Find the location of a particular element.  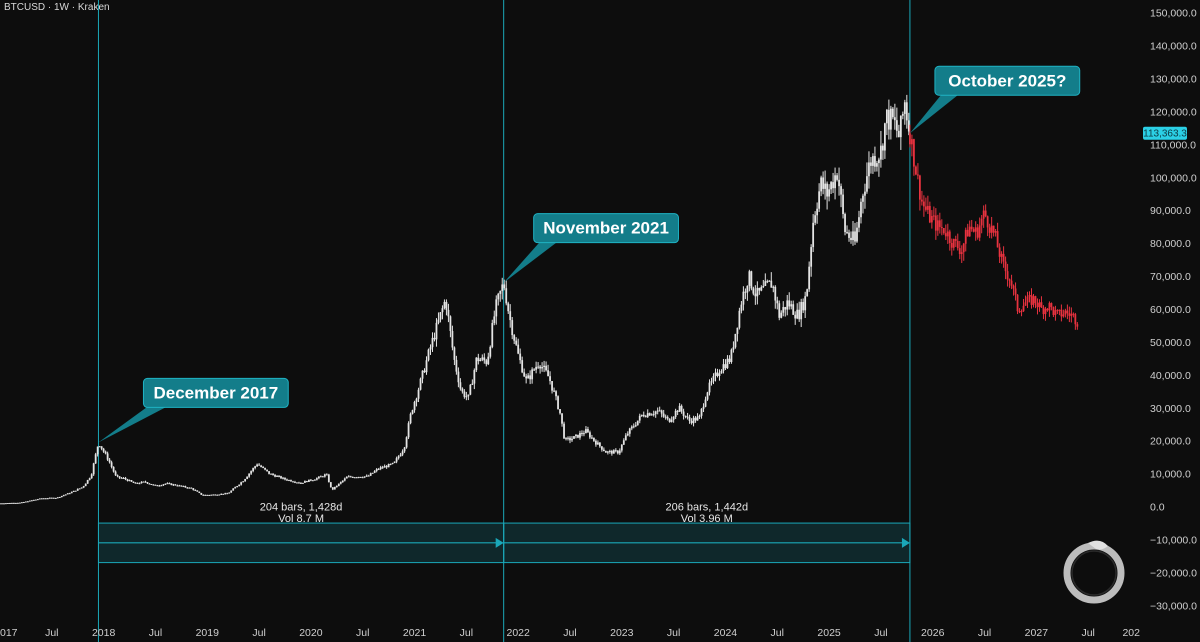

time-tick-1: Jul is located at coordinates (51, 633).